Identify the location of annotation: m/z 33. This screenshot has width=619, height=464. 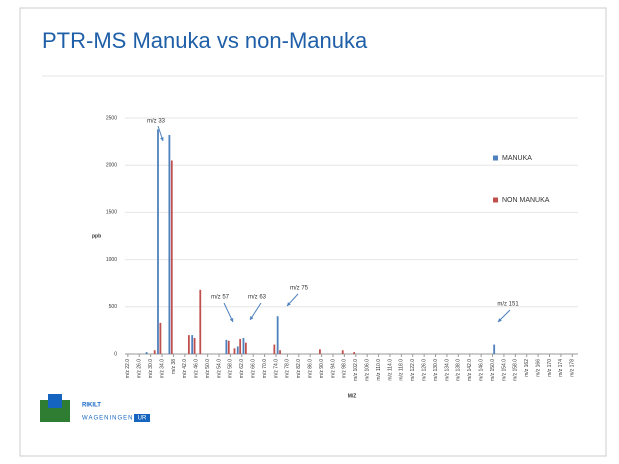
(156, 122).